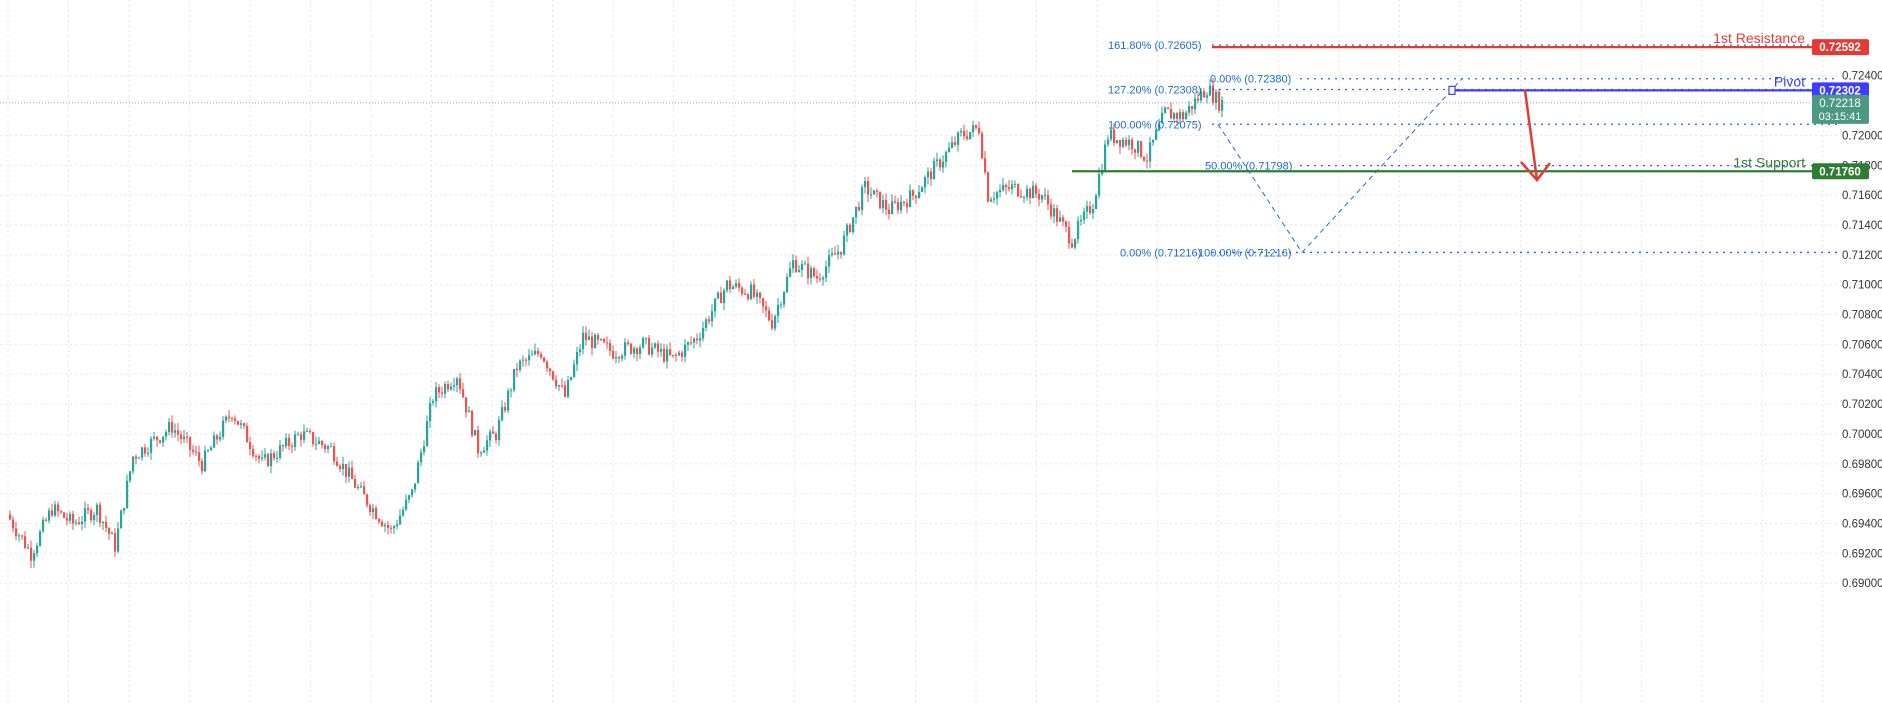 The image size is (1882, 708). Describe the element at coordinates (1531, 135) in the screenshot. I see `down-arrow-shaft` at that location.